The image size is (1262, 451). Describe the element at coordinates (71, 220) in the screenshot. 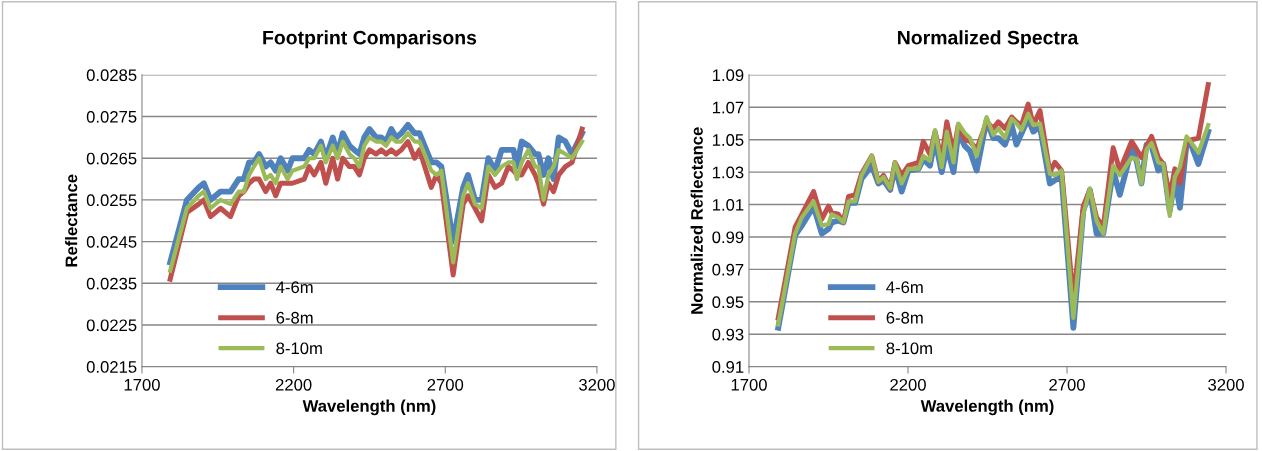

I see `y-axis-title: Reflectance` at that location.